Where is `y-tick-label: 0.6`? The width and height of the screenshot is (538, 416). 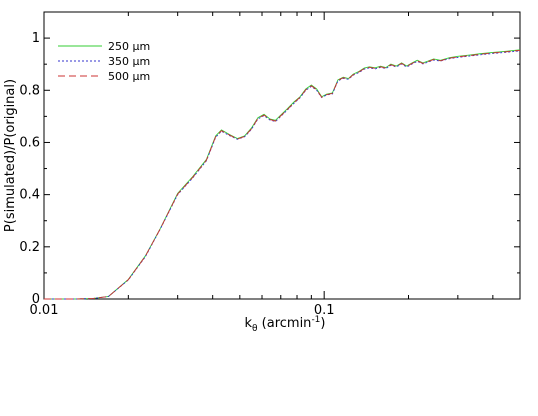
y-tick-label: 0.6 is located at coordinates (29, 142).